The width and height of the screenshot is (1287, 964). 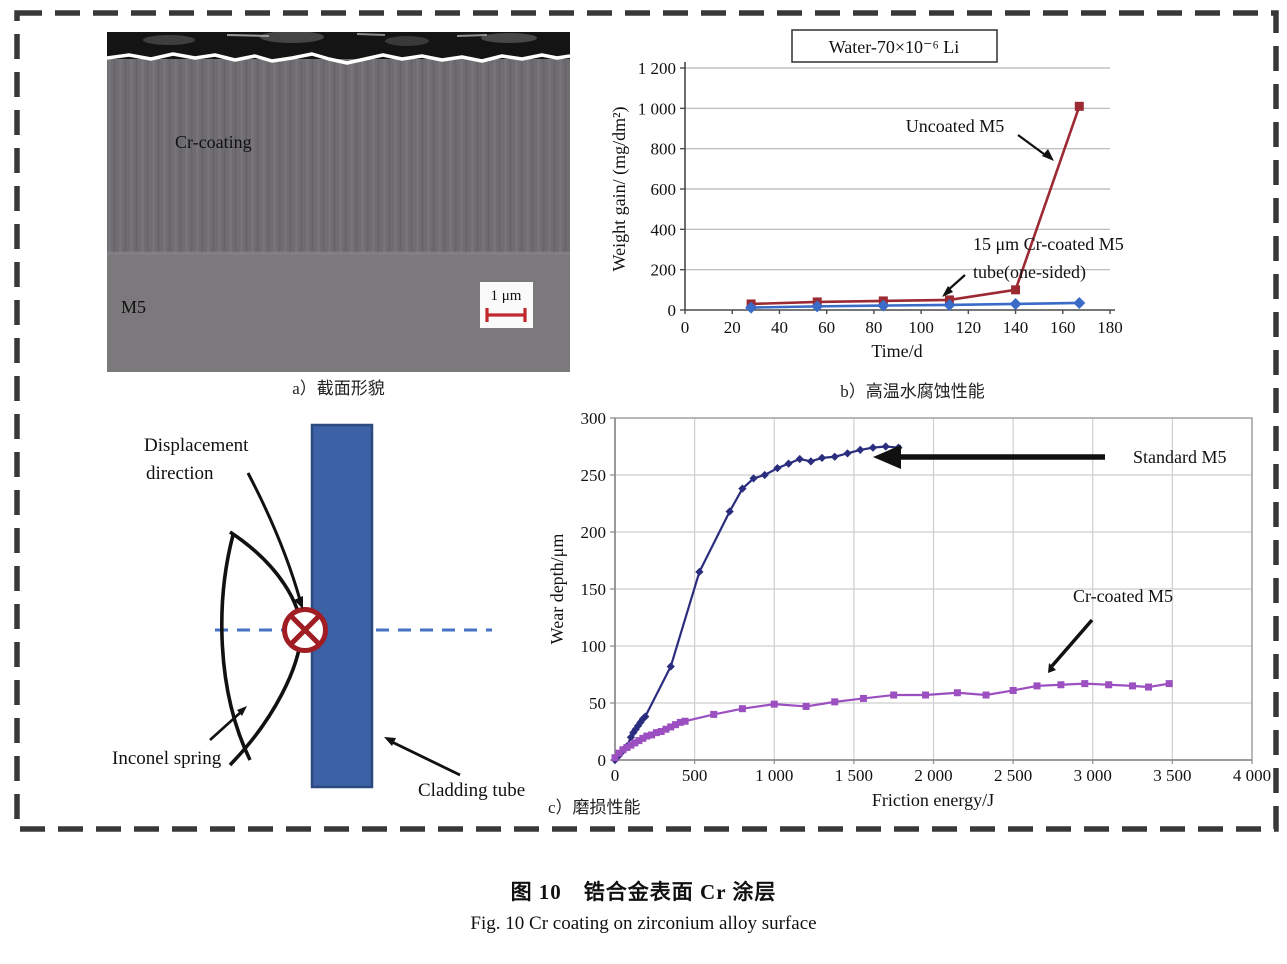 I want to click on standard-m5-annotation: Standard M5, so click(x=1050, y=457).